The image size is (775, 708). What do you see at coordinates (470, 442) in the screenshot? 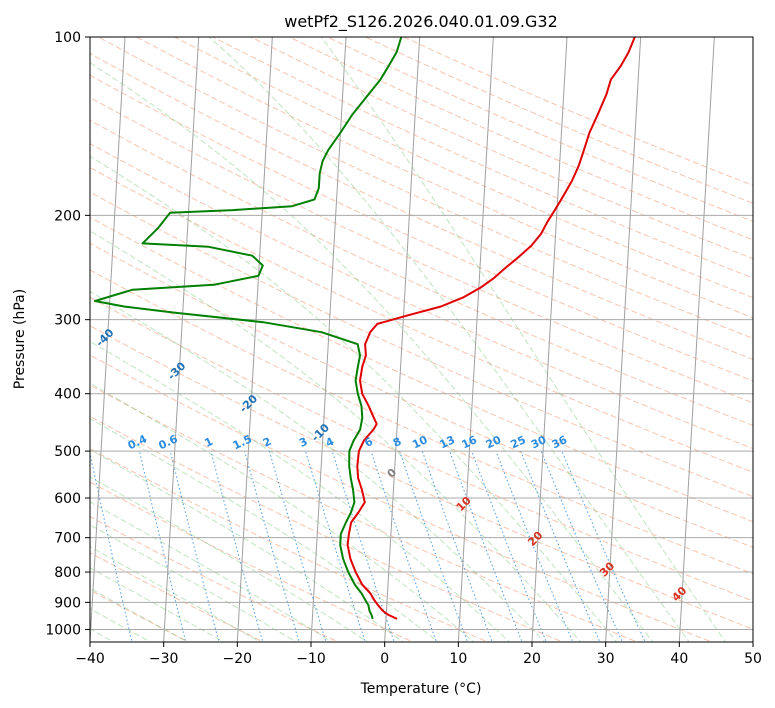
I see `mixing-ratio-label: 16` at bounding box center [470, 442].